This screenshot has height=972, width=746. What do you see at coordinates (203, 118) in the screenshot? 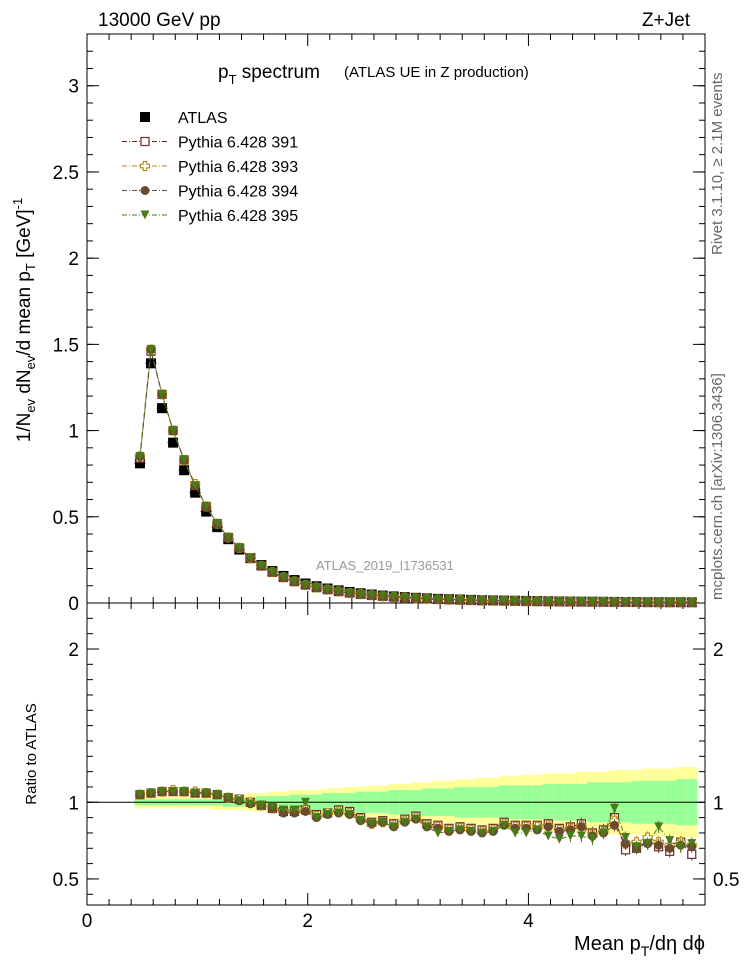
I see `legend-label: ATLAS` at bounding box center [203, 118].